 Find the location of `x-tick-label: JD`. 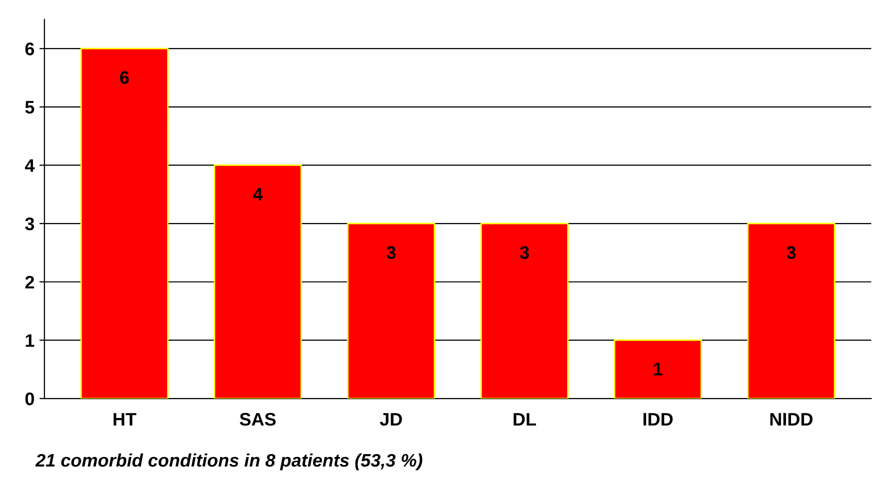

x-tick-label: JD is located at coordinates (391, 419).